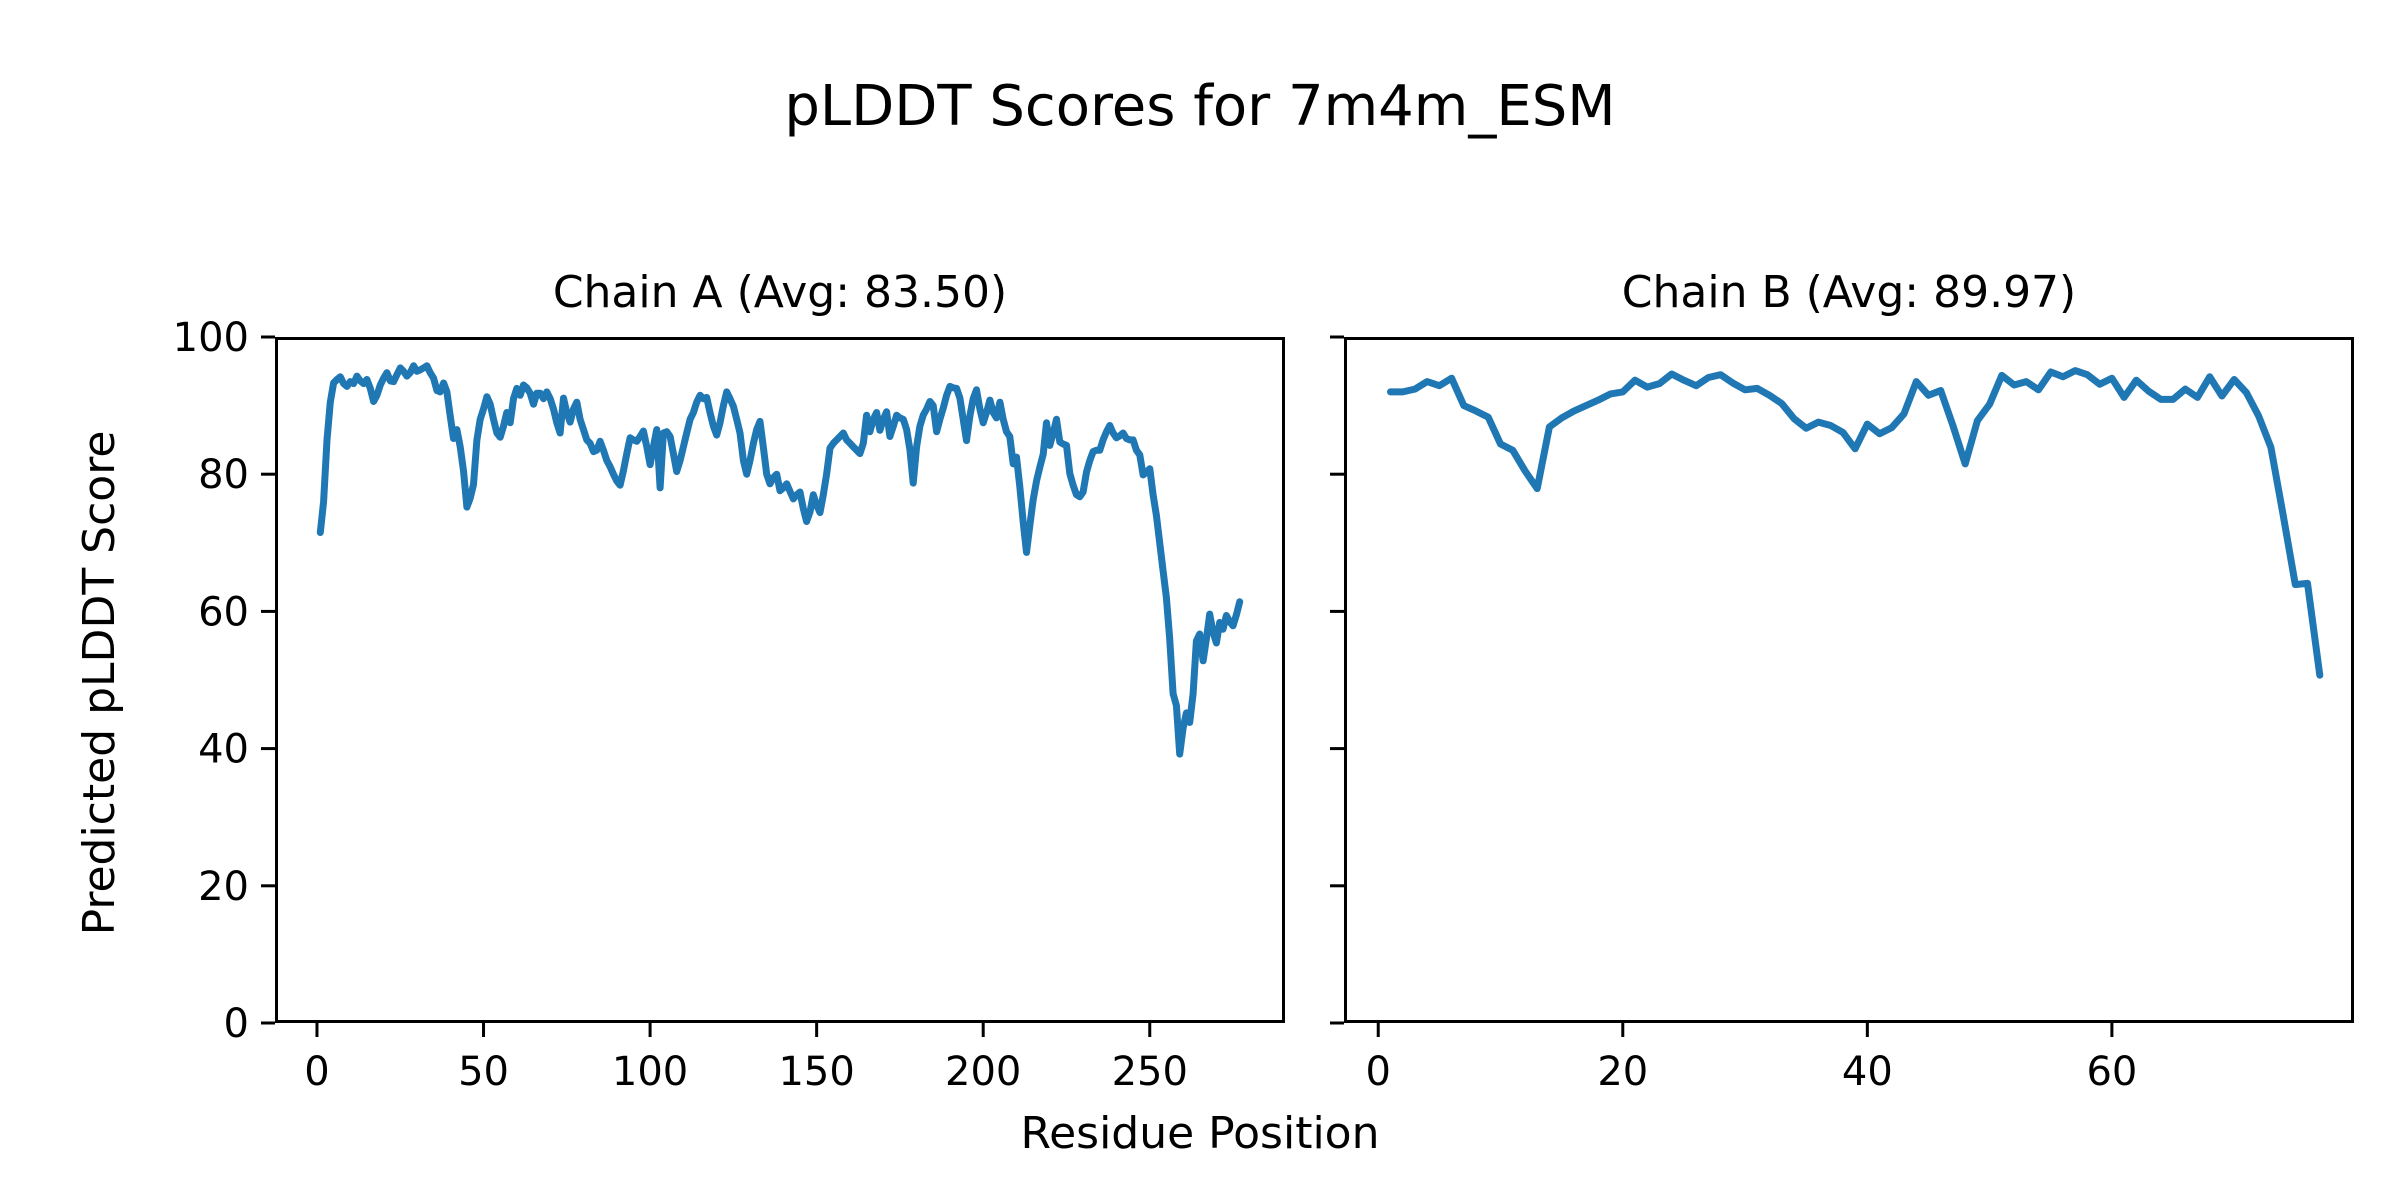 The image size is (2400, 1200). Describe the element at coordinates (1622, 1072) in the screenshot. I see `x-tick-label: 20` at that location.